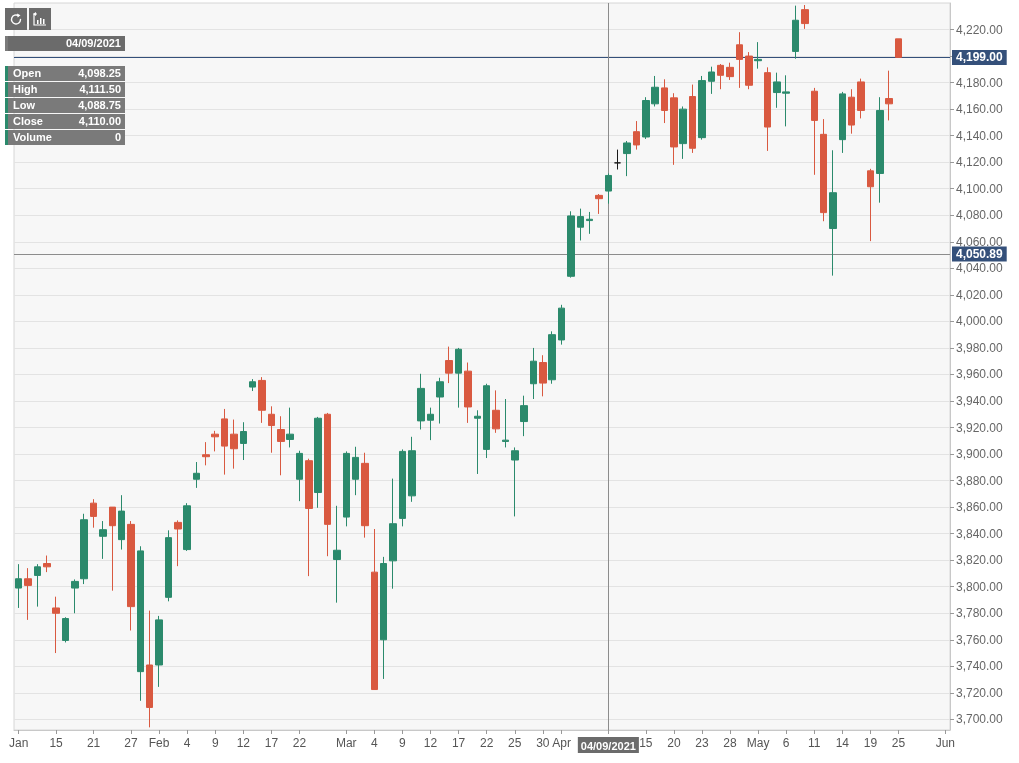  I want to click on x-tick-label: 25, so click(515, 743).